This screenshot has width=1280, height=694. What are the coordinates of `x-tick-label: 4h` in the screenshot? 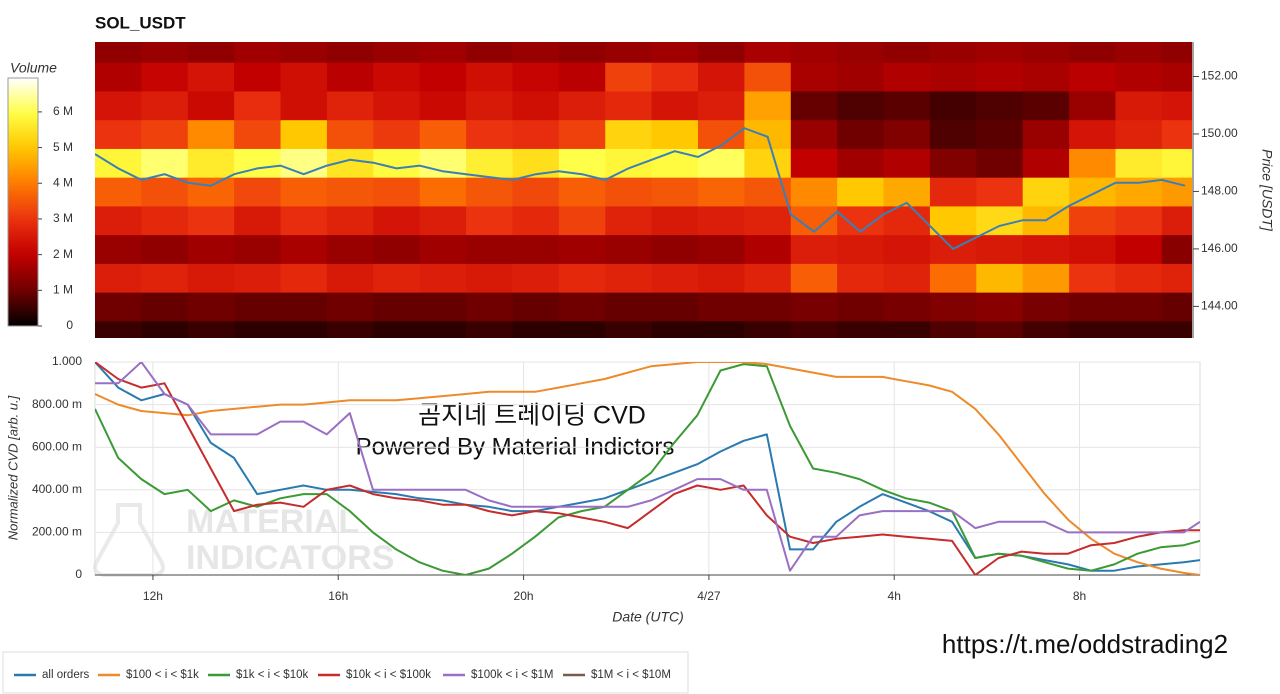 It's located at (894, 596).